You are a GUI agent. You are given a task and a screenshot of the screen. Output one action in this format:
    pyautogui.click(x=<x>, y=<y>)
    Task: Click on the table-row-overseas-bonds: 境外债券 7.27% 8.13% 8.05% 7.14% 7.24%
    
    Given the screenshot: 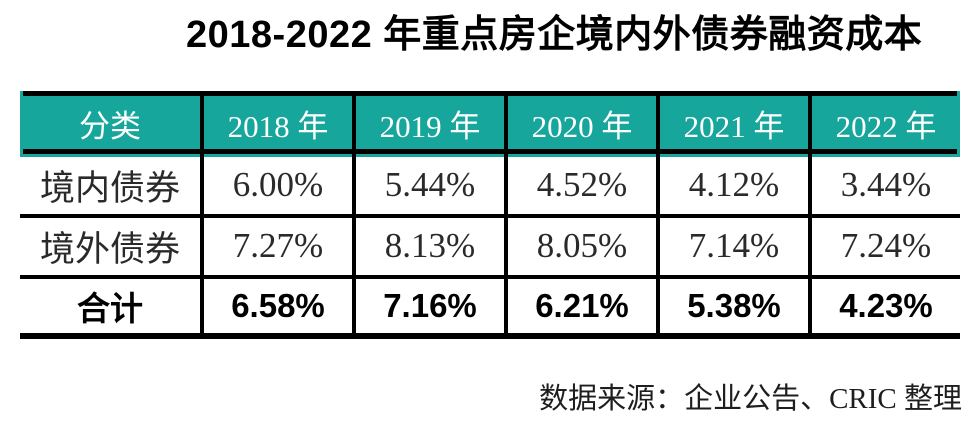 What is the action you would take?
    pyautogui.click(x=490, y=248)
    